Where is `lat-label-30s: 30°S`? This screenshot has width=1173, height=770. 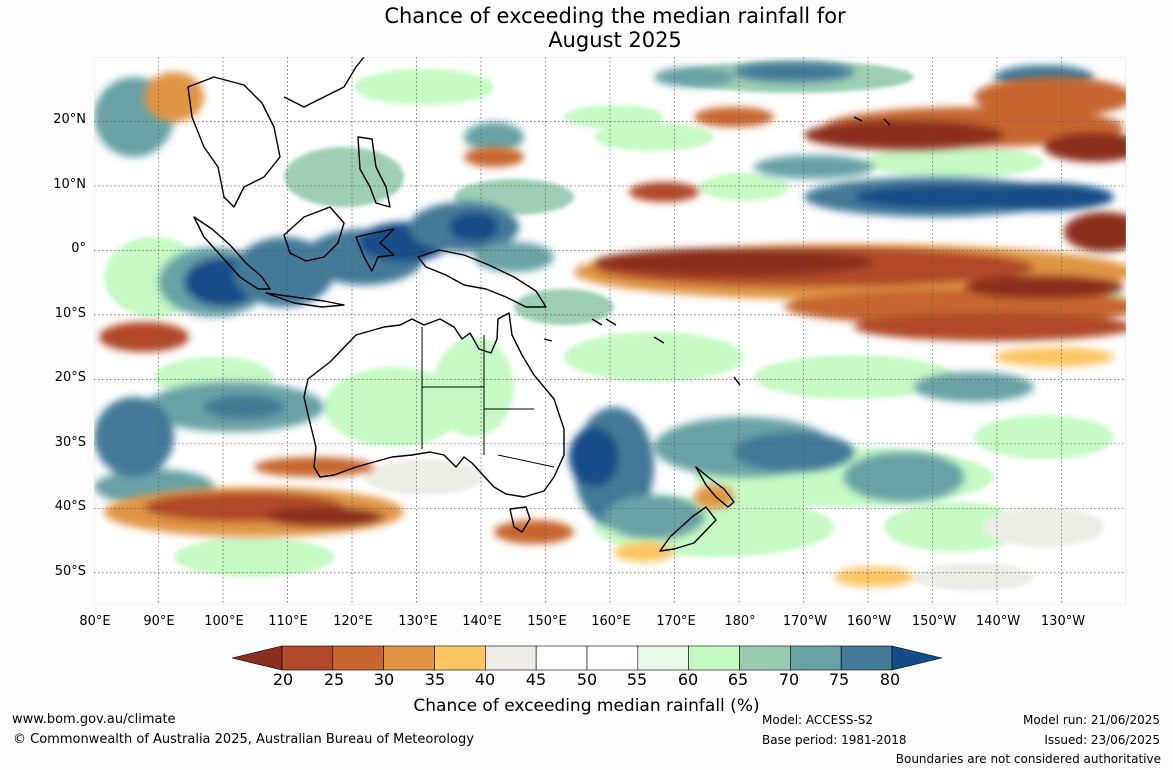 lat-label-30s: 30°S is located at coordinates (70, 442).